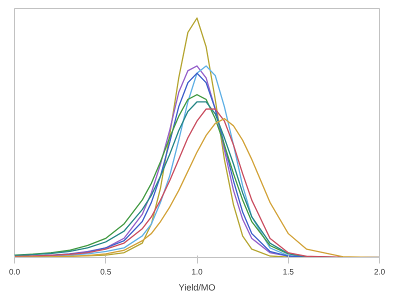 Image resolution: width=393 pixels, height=295 pixels. Describe the element at coordinates (197, 272) in the screenshot. I see `x-tick-label: 1.0` at that location.